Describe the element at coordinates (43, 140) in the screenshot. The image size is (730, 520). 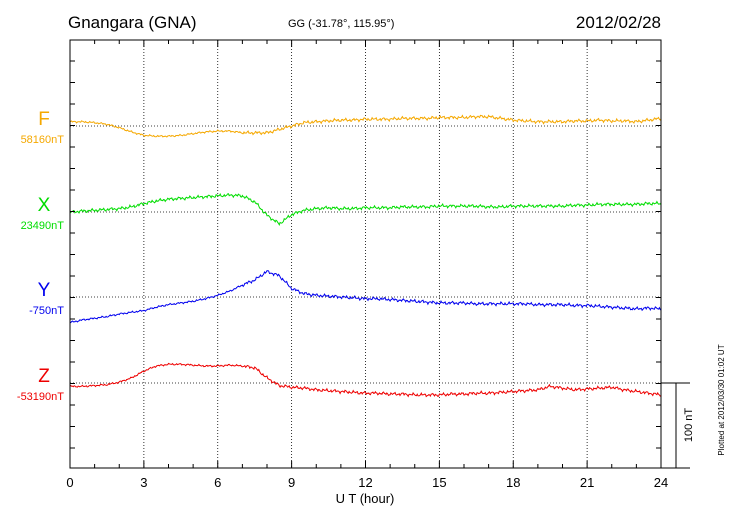
I see `series-baseline-value-f: 58160nT` at that location.